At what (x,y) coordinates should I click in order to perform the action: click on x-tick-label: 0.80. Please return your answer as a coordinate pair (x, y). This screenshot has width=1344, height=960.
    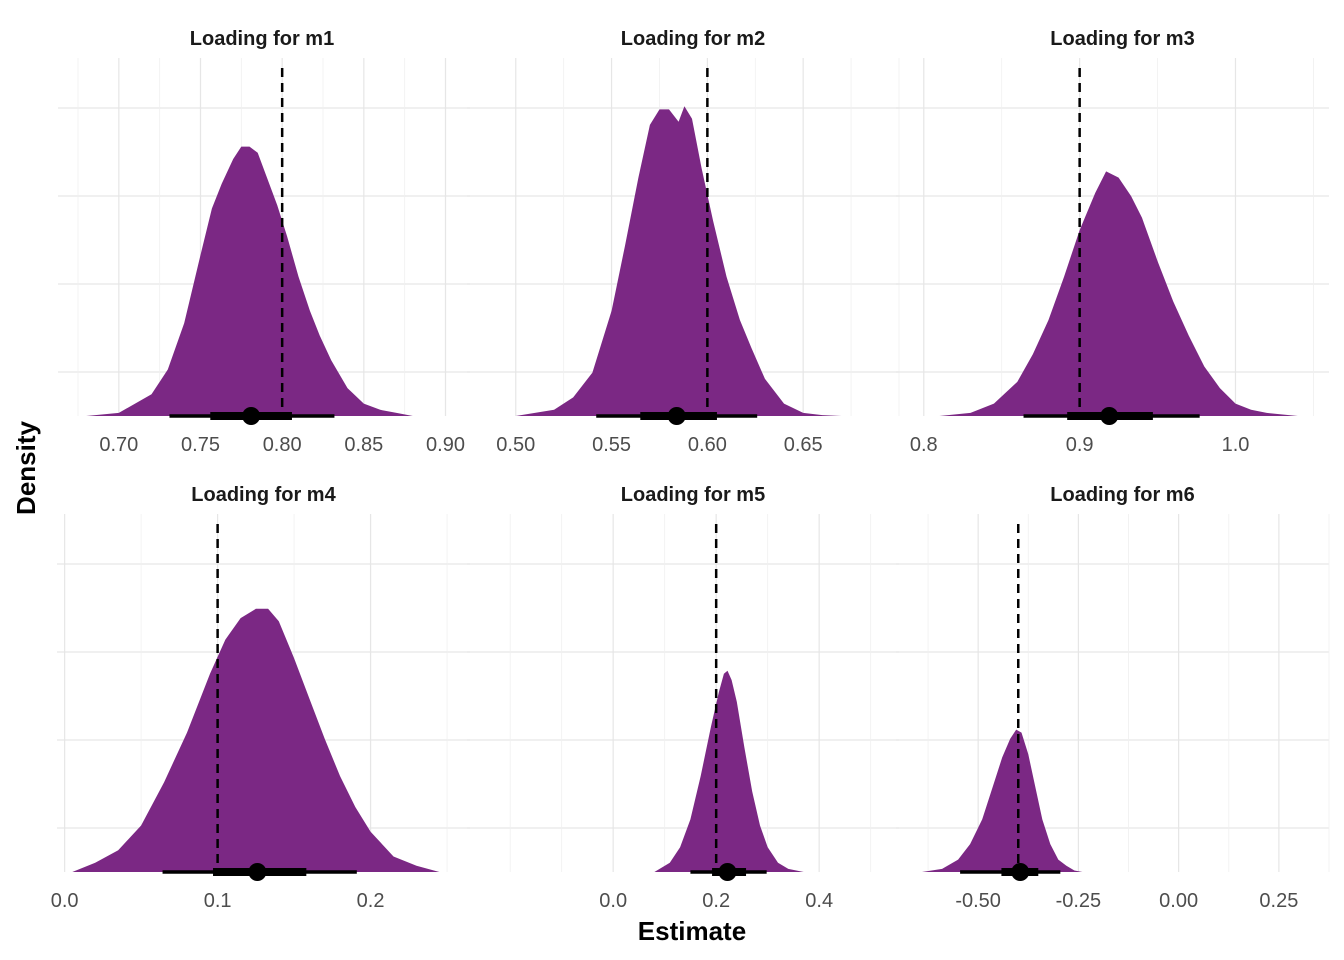
    Looking at the image, I should click on (282, 445).